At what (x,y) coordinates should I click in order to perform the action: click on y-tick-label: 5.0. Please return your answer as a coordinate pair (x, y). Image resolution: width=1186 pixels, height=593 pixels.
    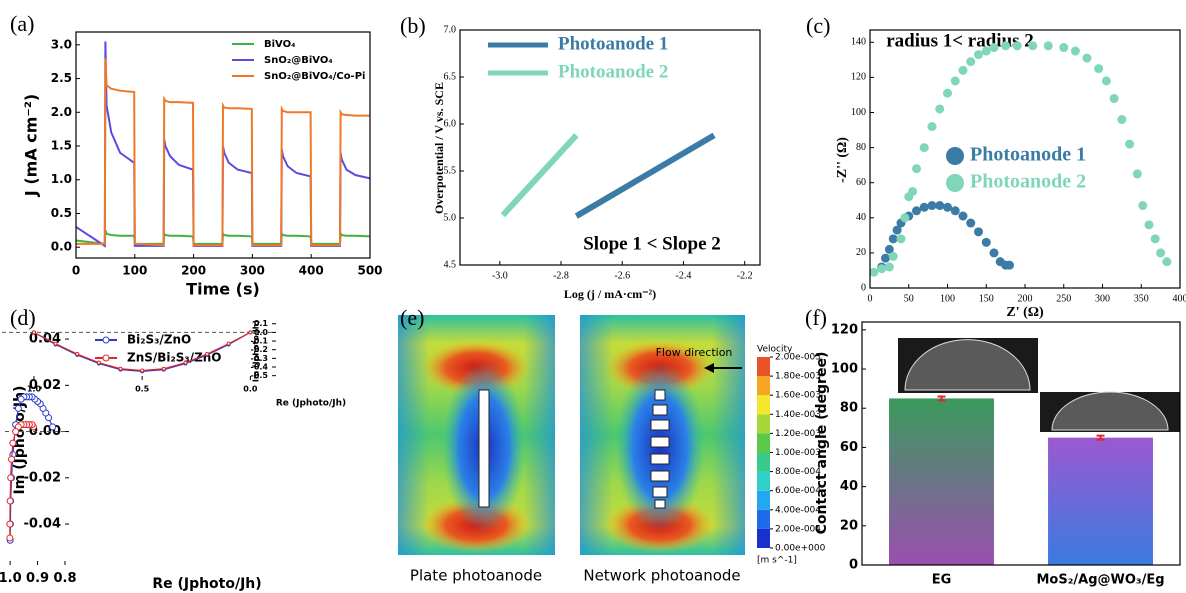
    Looking at the image, I should click on (450, 217).